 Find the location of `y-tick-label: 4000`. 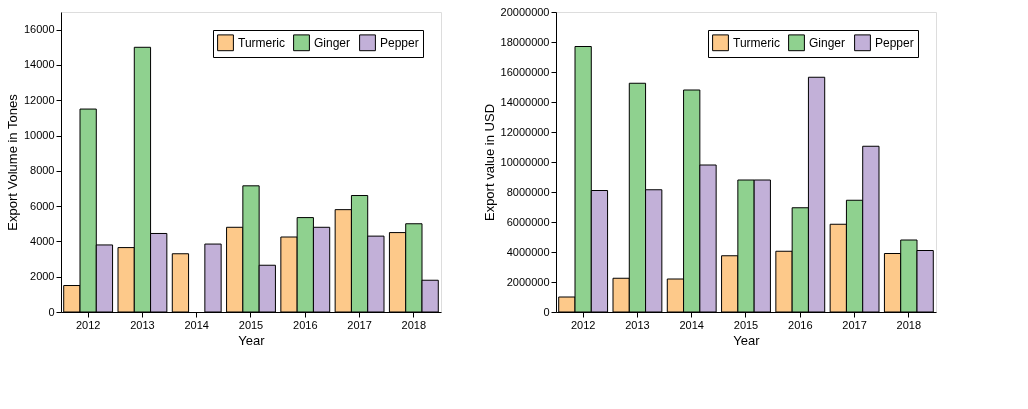

y-tick-label: 4000 is located at coordinates (42, 240).